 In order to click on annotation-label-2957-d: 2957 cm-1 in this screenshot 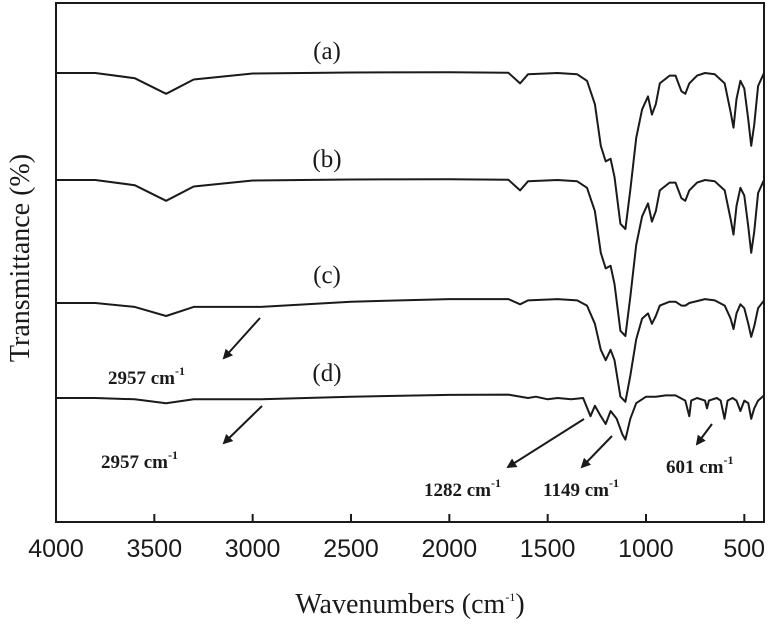, I will do `click(139, 460)`.